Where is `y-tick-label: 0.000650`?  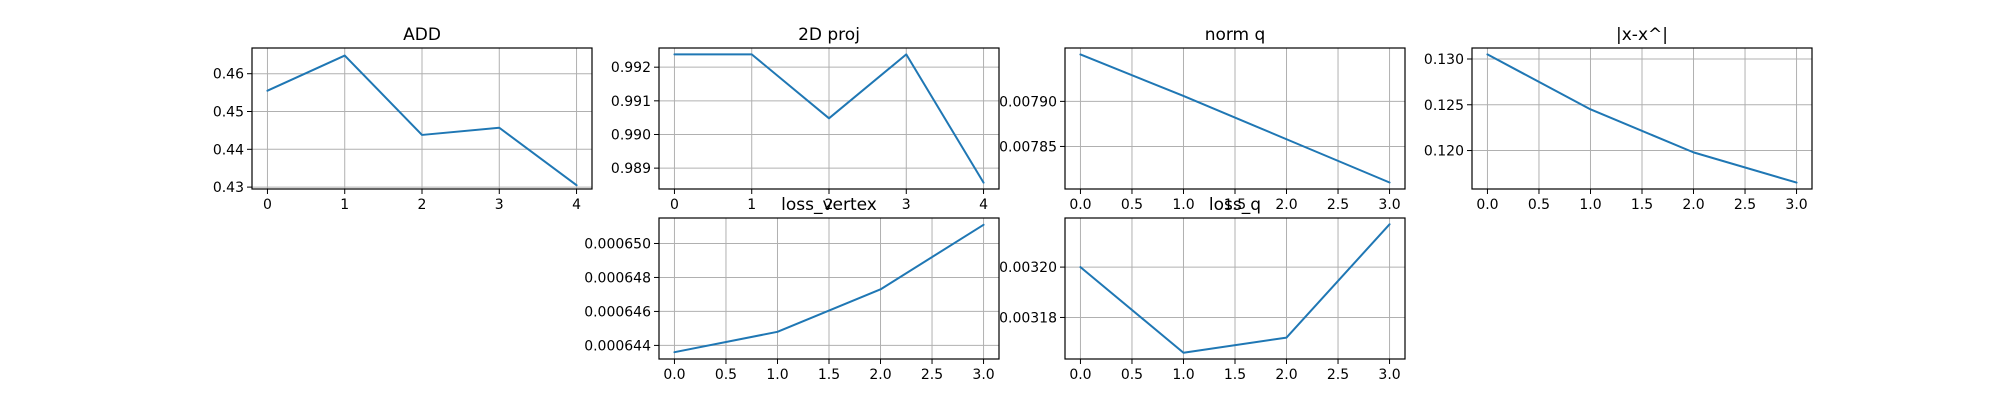
y-tick-label: 0.000650 is located at coordinates (617, 244).